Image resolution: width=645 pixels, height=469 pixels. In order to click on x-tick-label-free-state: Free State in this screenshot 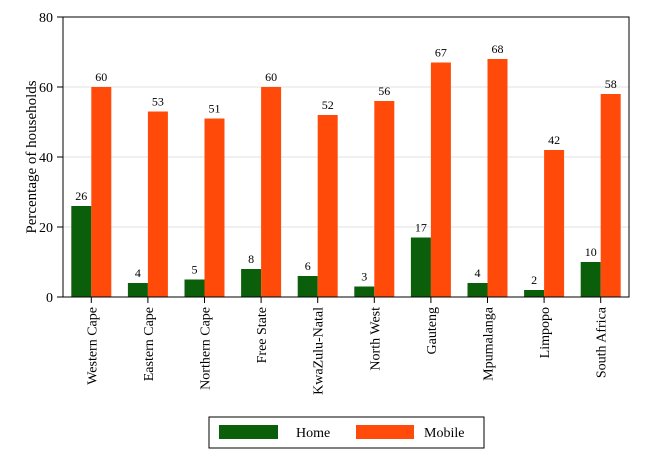, I will do `click(262, 335)`.